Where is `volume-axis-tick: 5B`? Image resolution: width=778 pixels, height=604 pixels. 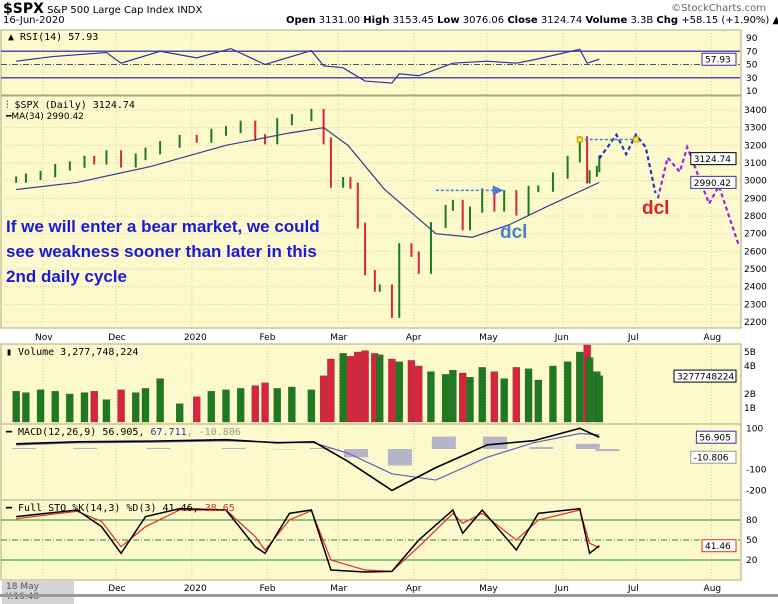
volume-axis-tick: 5B is located at coordinates (750, 353).